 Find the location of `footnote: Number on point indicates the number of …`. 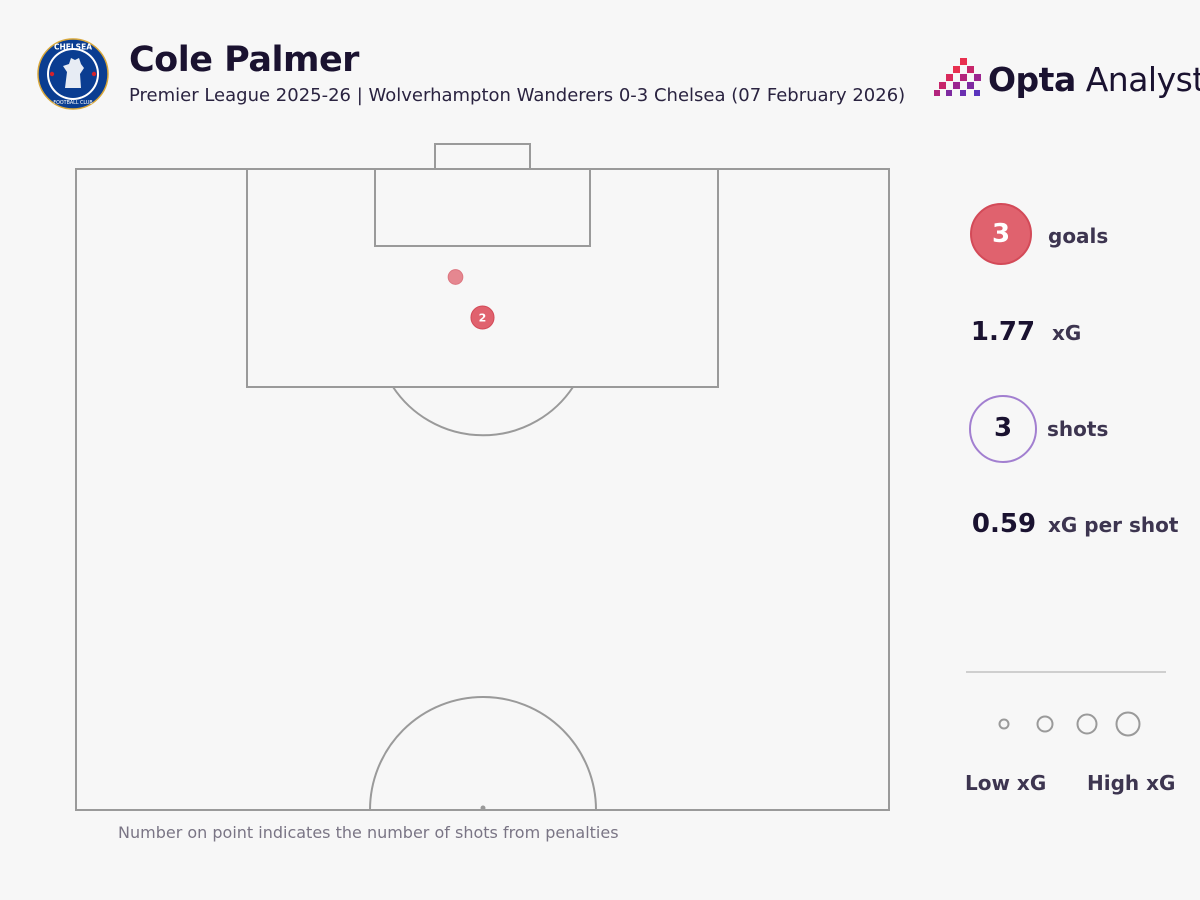

footnote: Number on point indicates the number of … is located at coordinates (368, 832).